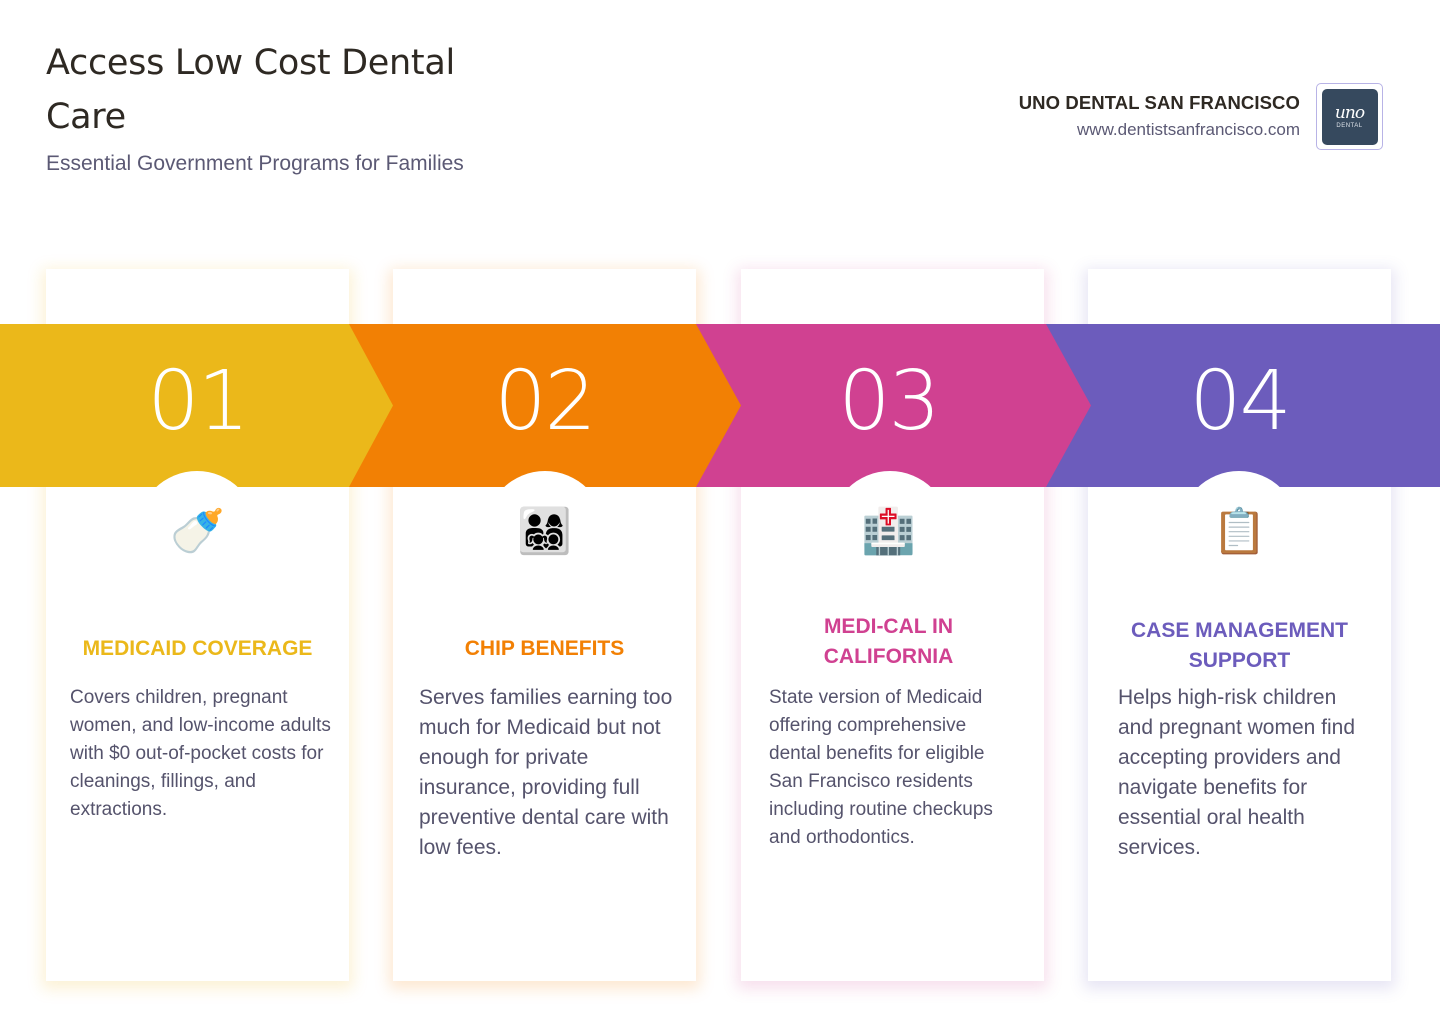 The width and height of the screenshot is (1440, 1024). Describe the element at coordinates (197, 648) in the screenshot. I see `step-title-1: MEDICAID COVERAGE` at that location.